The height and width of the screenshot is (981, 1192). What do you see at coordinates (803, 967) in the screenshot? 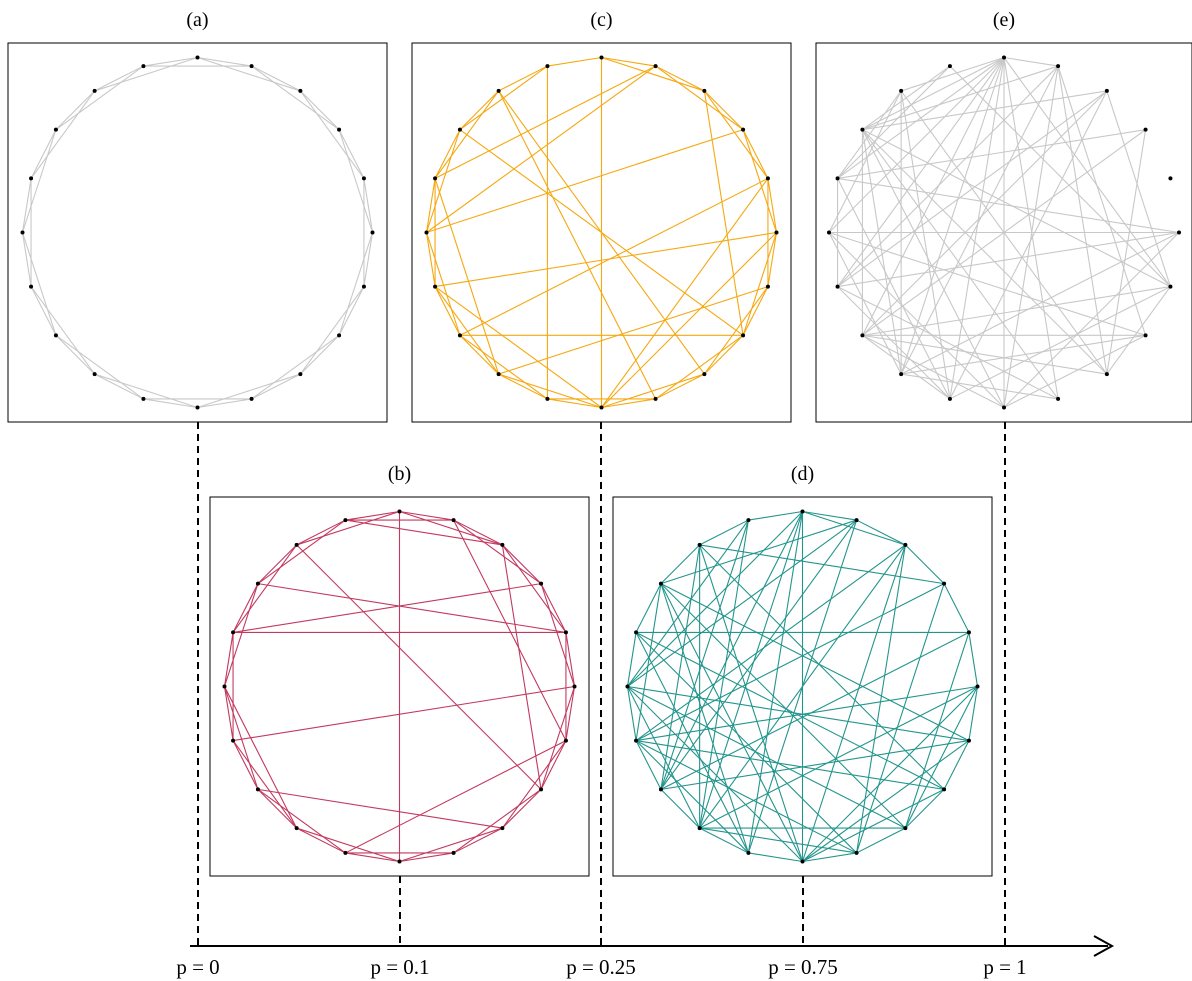
I see `tick-label-p075: p = 0.75` at bounding box center [803, 967].